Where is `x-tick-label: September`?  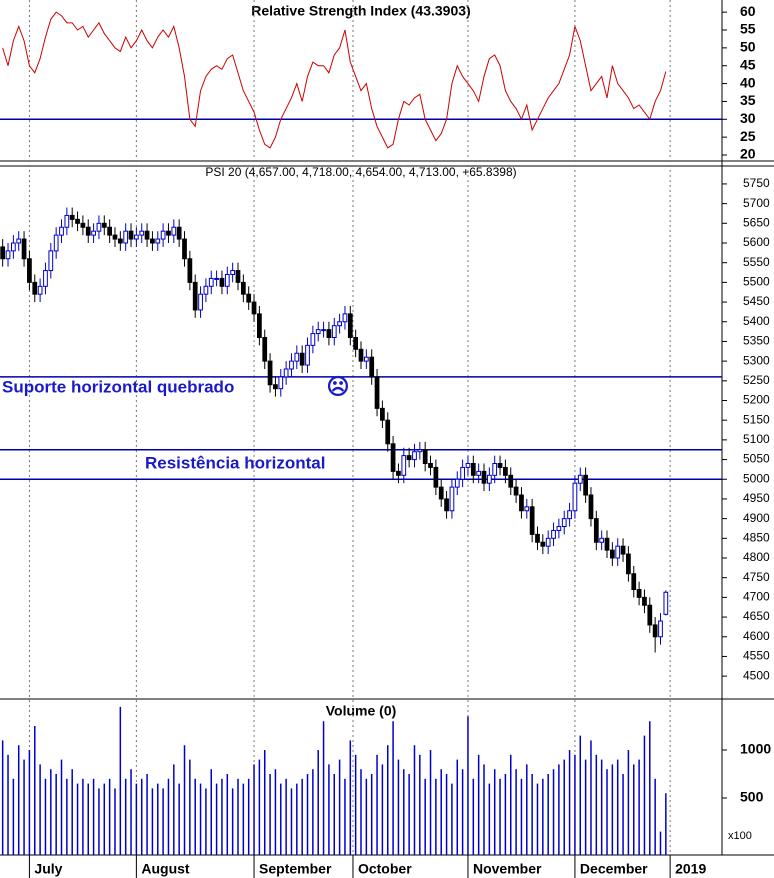
x-tick-label: September is located at coordinates (295, 869).